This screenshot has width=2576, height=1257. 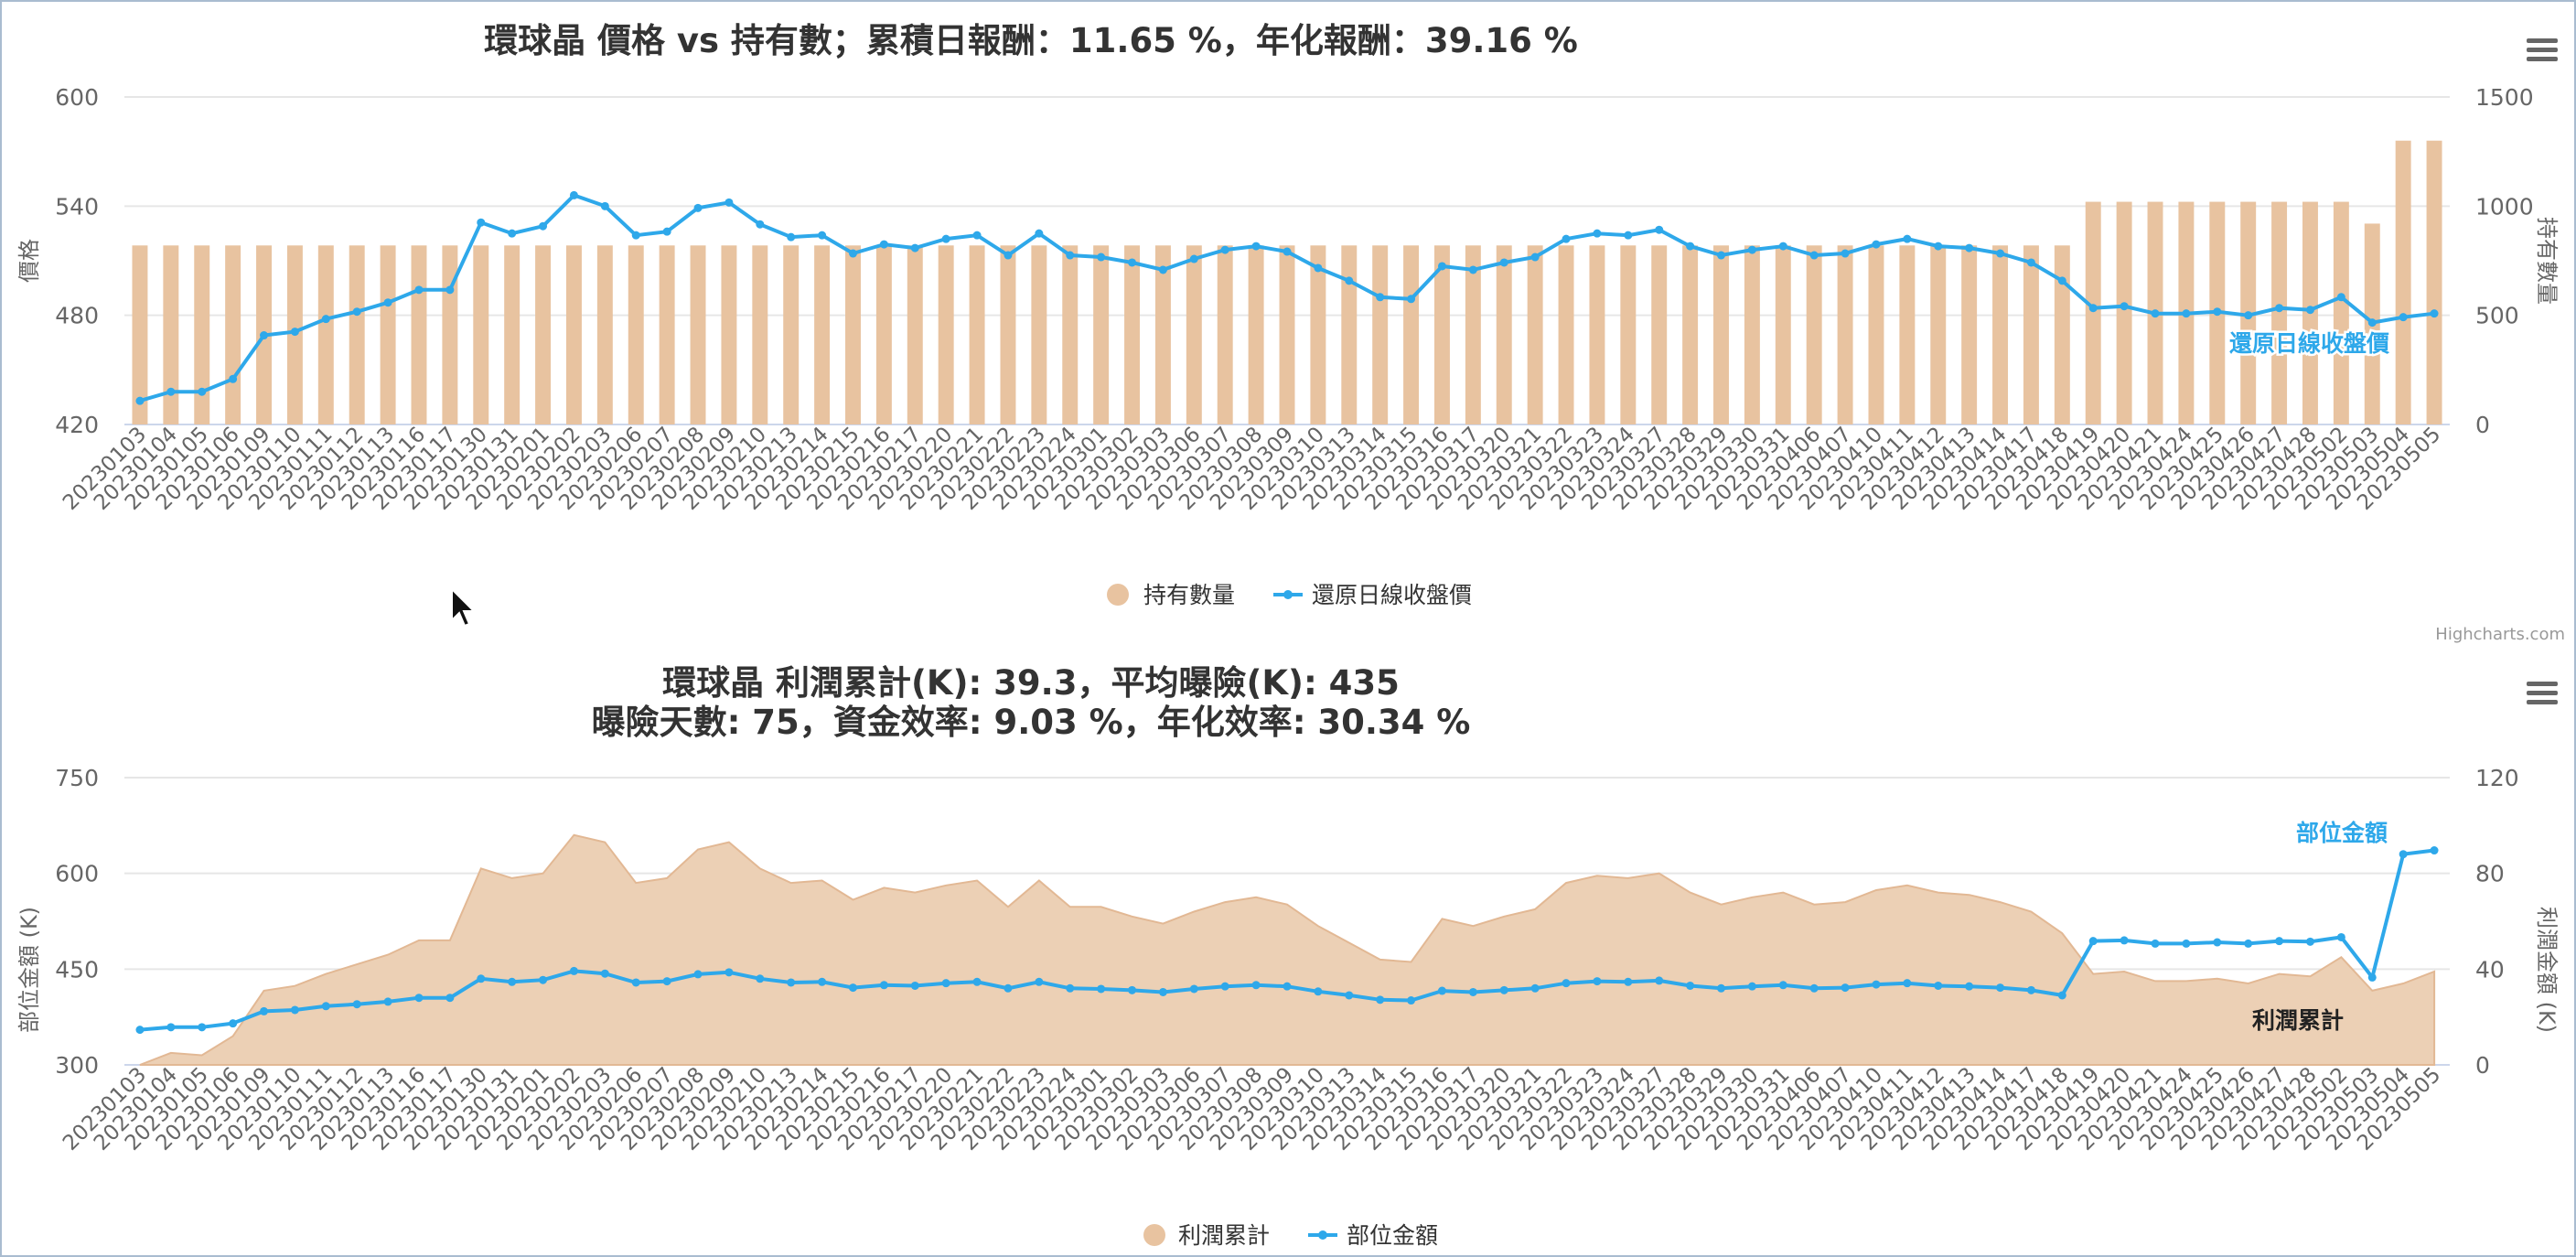 I want to click on legend-label: 利潤累計, so click(x=1224, y=1235).